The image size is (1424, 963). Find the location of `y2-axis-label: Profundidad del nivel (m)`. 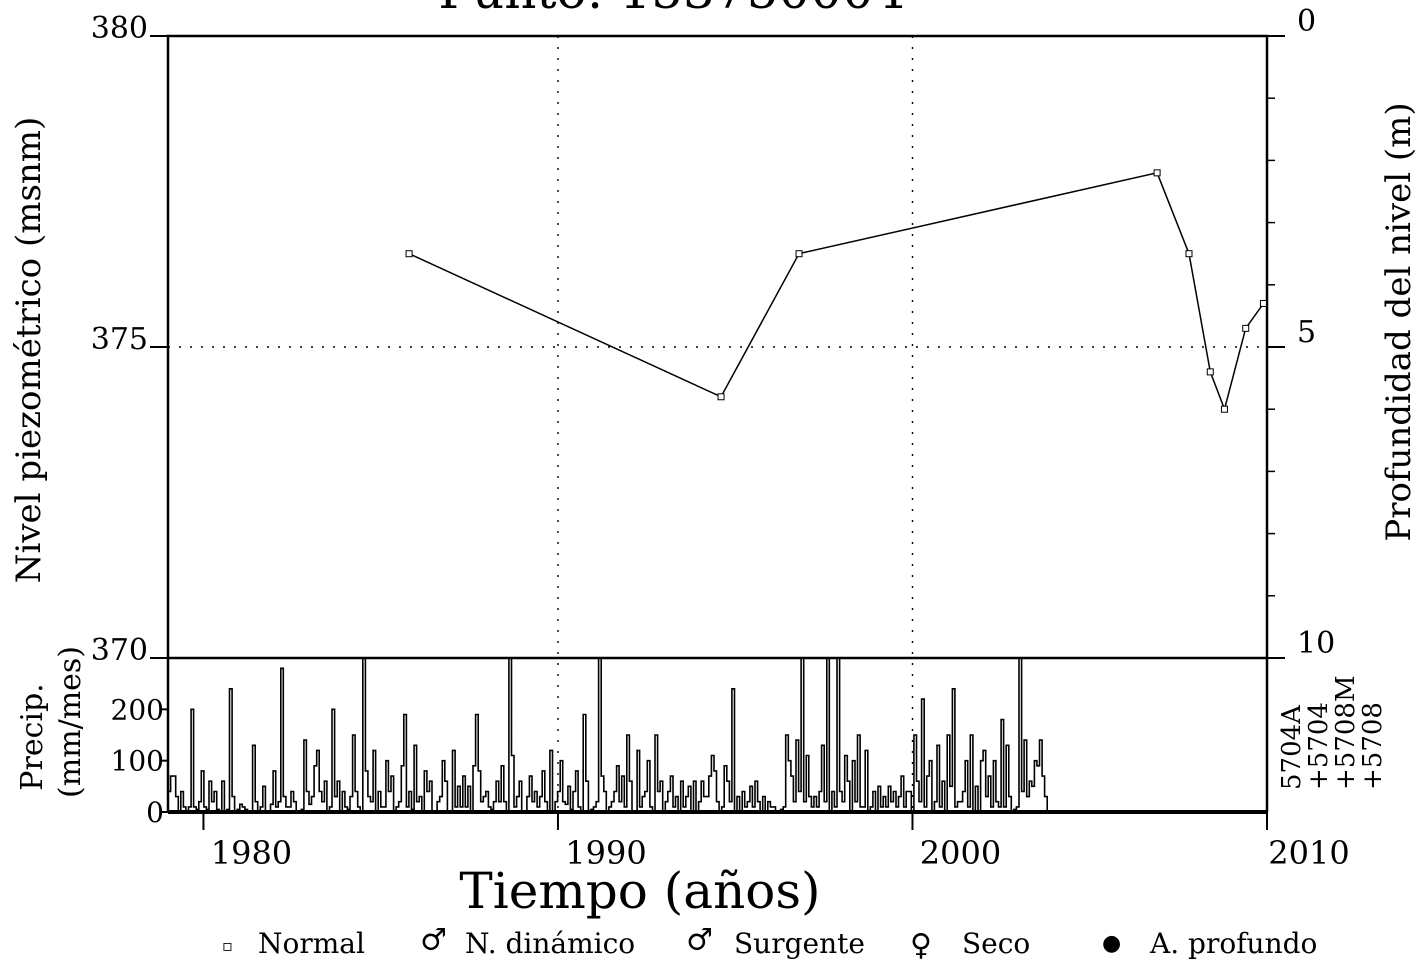

y2-axis-label: Profundidad del nivel (m) is located at coordinates (1399, 321).